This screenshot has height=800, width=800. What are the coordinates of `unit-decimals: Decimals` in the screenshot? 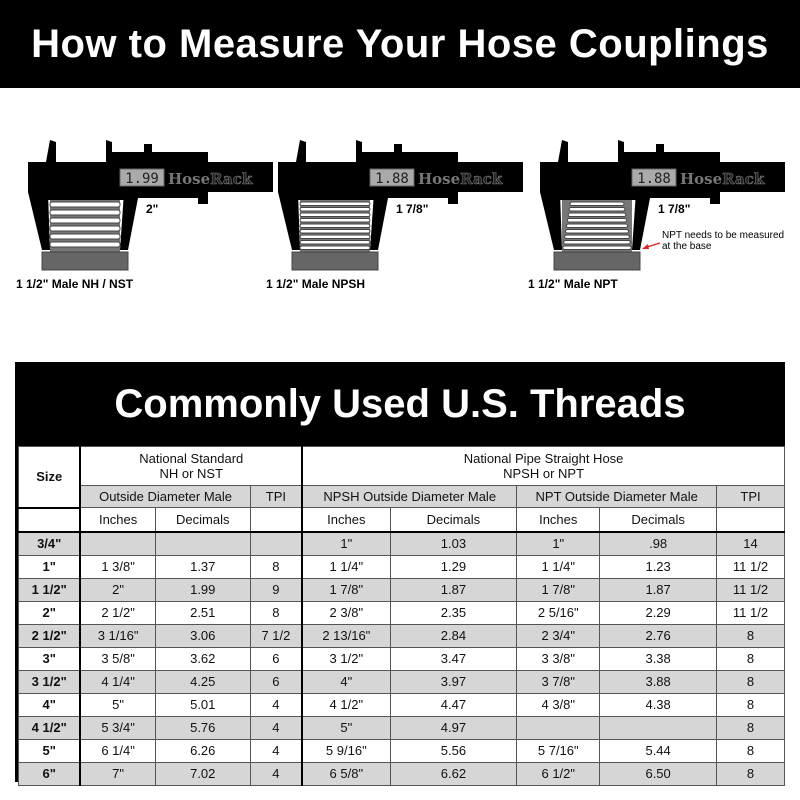 It's located at (202, 520).